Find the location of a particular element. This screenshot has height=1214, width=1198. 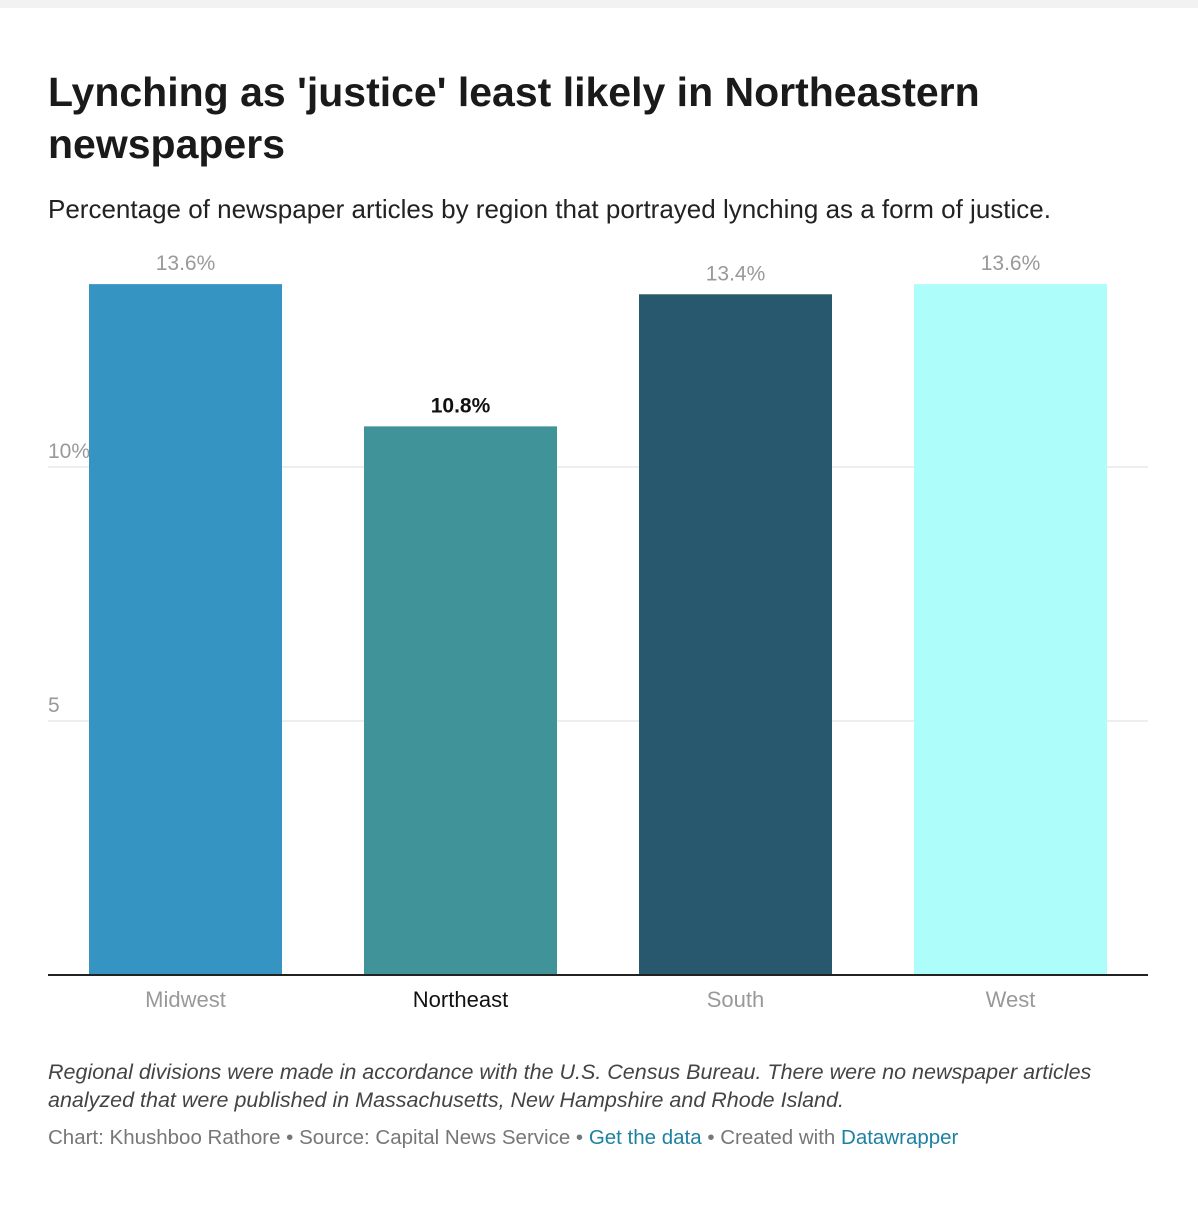

created-with: Created with is located at coordinates (781, 1137).